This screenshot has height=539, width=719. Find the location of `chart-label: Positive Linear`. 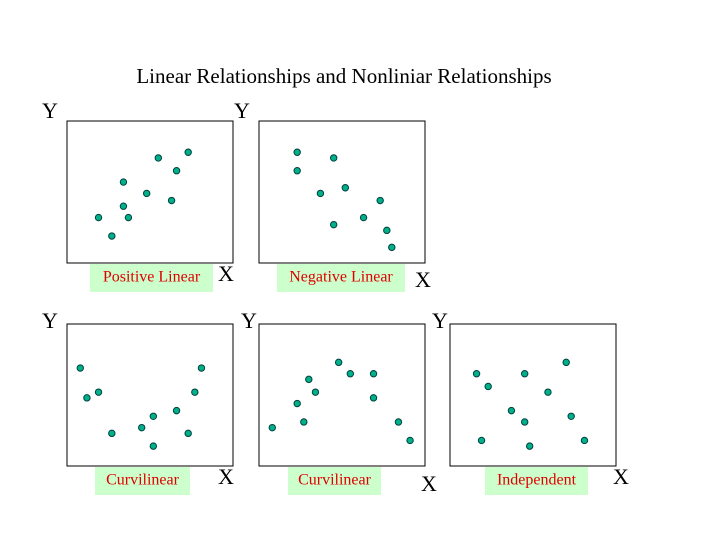

chart-label: Positive Linear is located at coordinates (152, 277).